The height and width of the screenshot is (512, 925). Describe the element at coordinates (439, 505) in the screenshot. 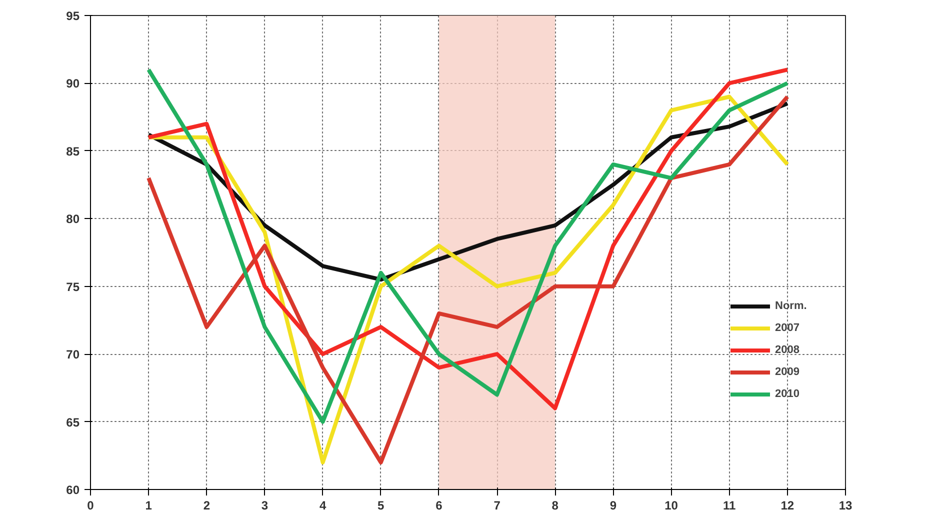

I see `x-tick-label: 6` at that location.